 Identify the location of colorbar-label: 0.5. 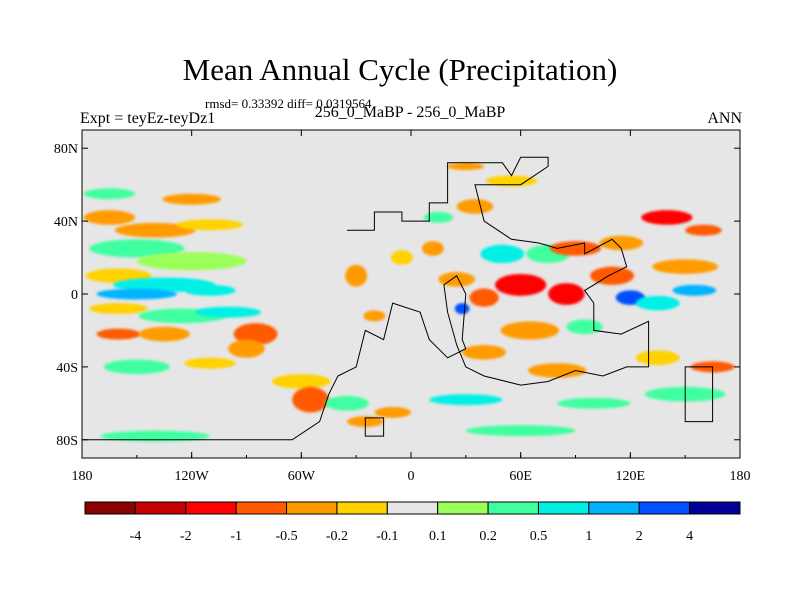
(539, 536).